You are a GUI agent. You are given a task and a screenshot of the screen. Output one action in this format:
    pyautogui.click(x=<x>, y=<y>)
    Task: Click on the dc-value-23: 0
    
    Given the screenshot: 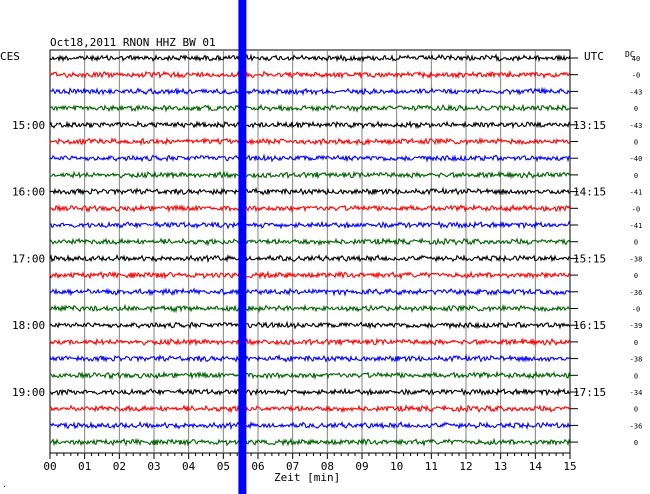 What is the action you would take?
    pyautogui.click(x=636, y=443)
    